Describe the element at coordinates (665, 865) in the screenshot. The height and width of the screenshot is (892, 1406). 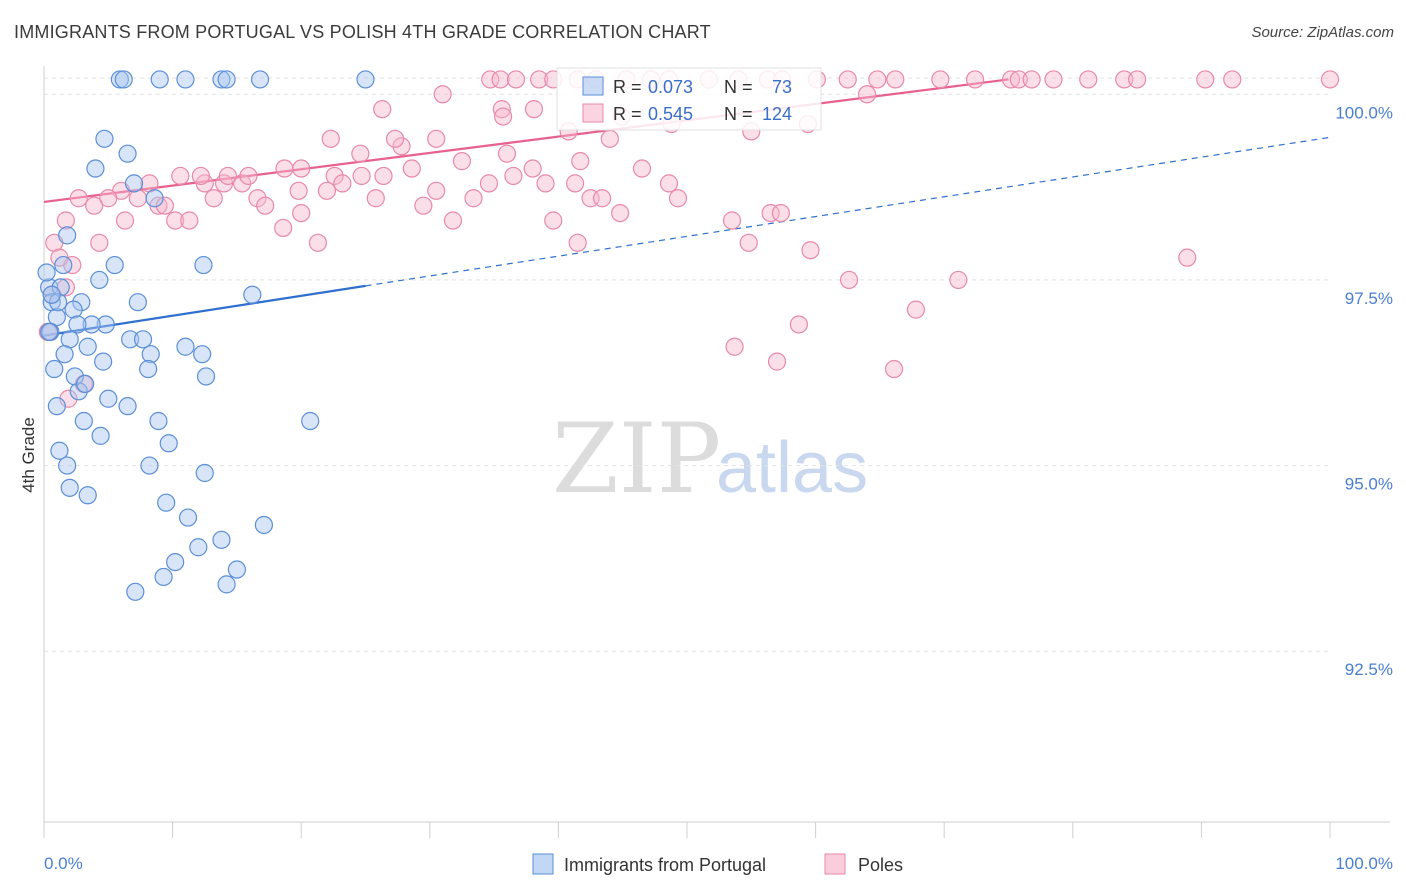
I see `legend-label-portugal: Immigrants from Portugal` at that location.